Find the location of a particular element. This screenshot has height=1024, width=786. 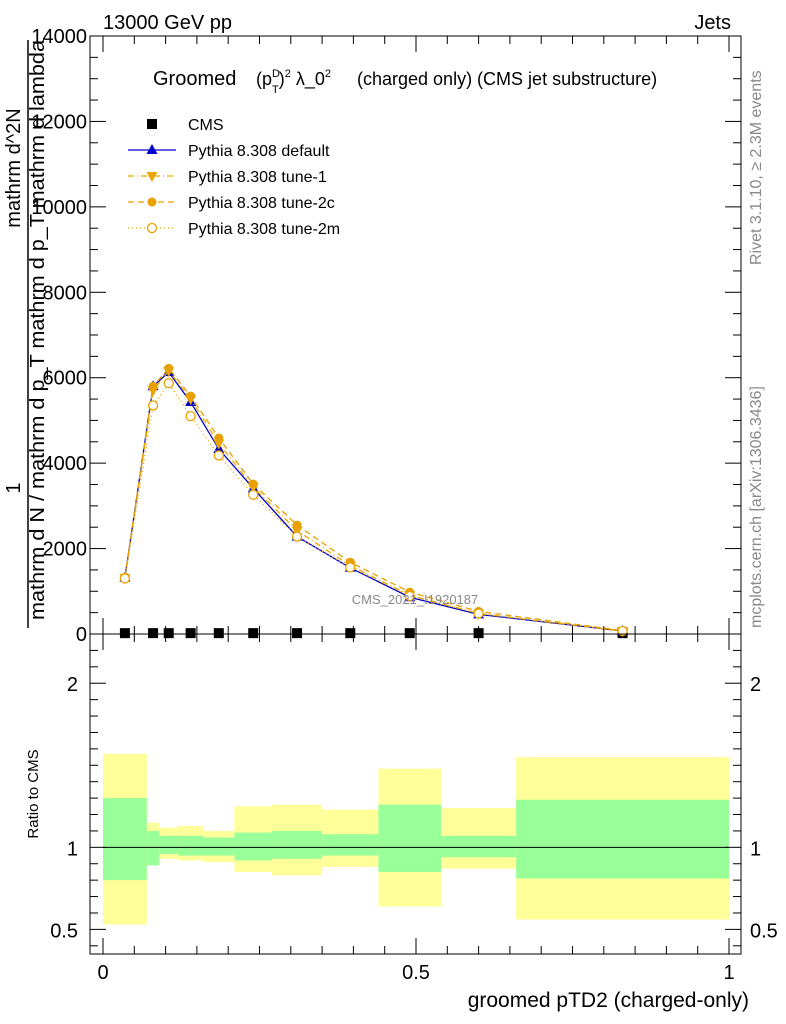

main-ytick-label: 2000 is located at coordinates (65, 550).